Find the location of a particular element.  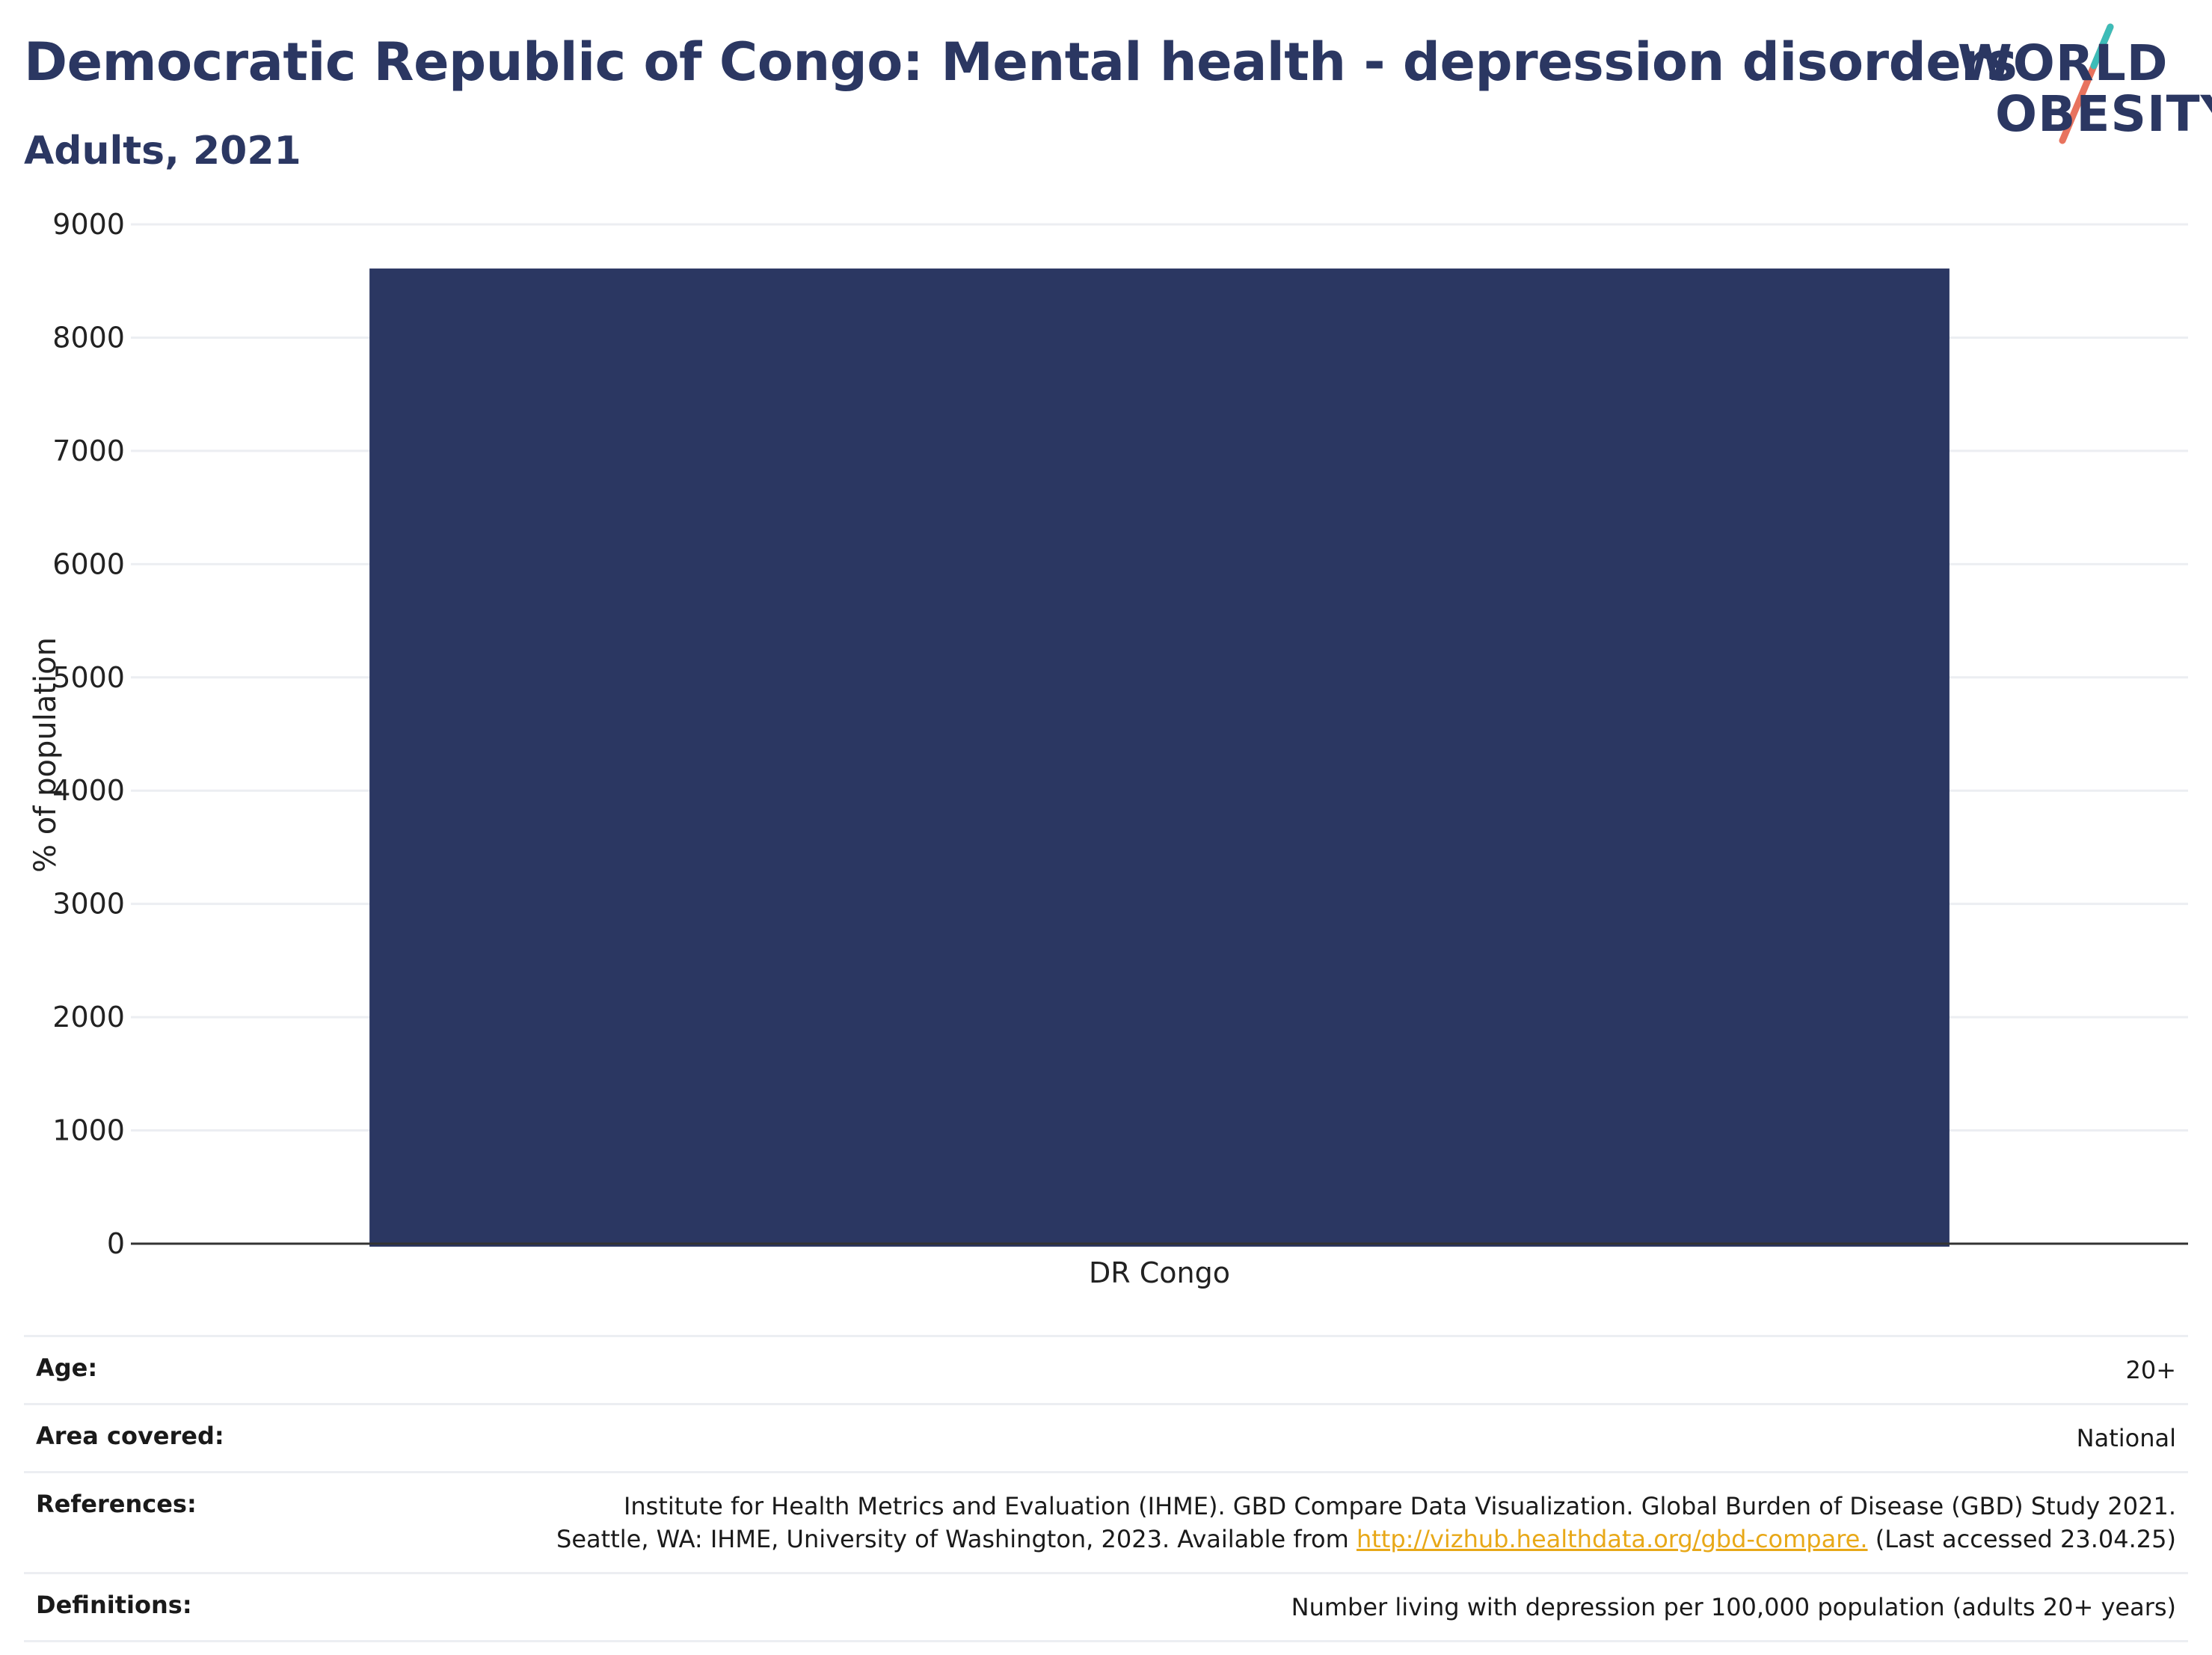

y-tick-label: 0 is located at coordinates (116, 1243).